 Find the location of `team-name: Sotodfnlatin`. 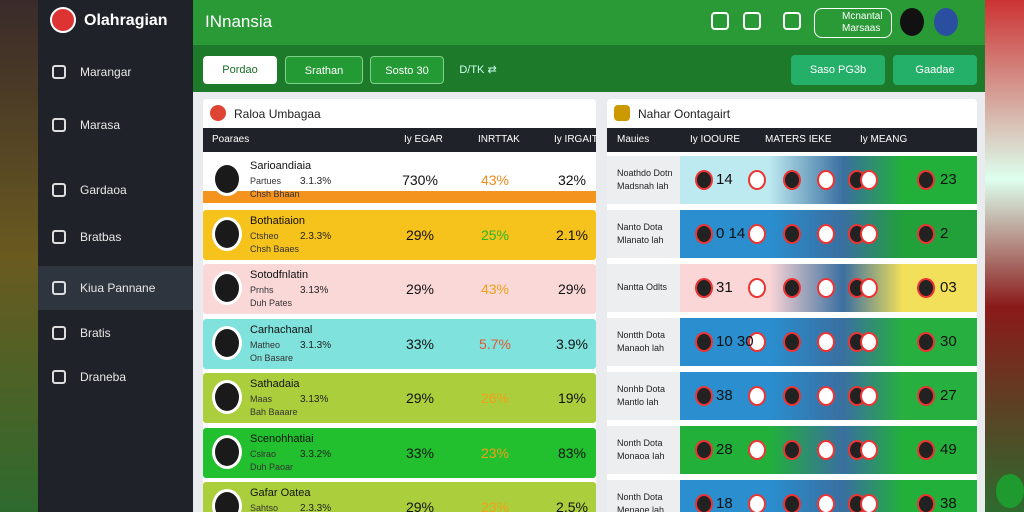

team-name: Sotodfnlatin is located at coordinates (279, 275).